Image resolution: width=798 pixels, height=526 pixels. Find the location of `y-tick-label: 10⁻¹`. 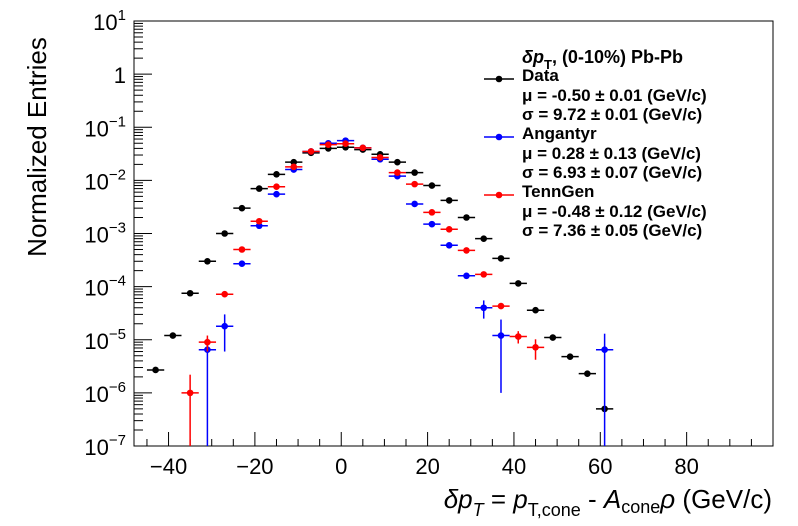

y-tick-label: 10⁻¹ is located at coordinates (105, 127).